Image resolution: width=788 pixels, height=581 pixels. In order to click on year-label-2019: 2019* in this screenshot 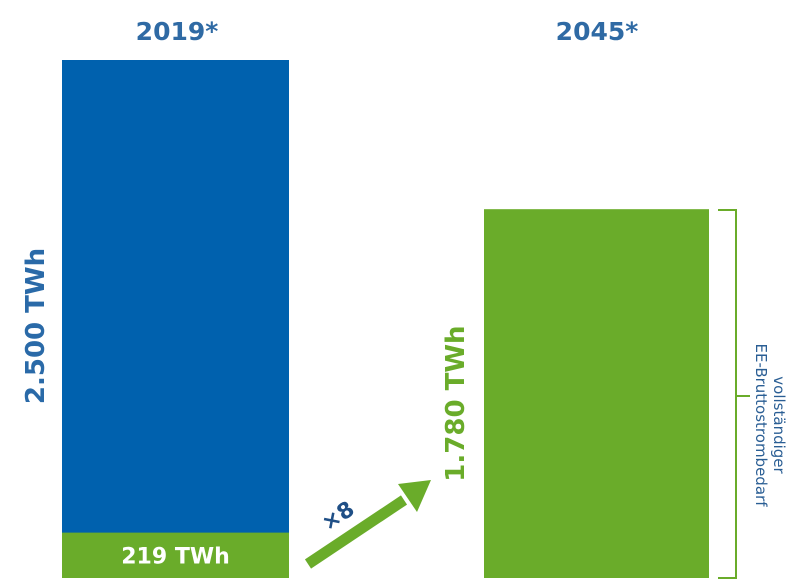, I will do `click(177, 31)`.